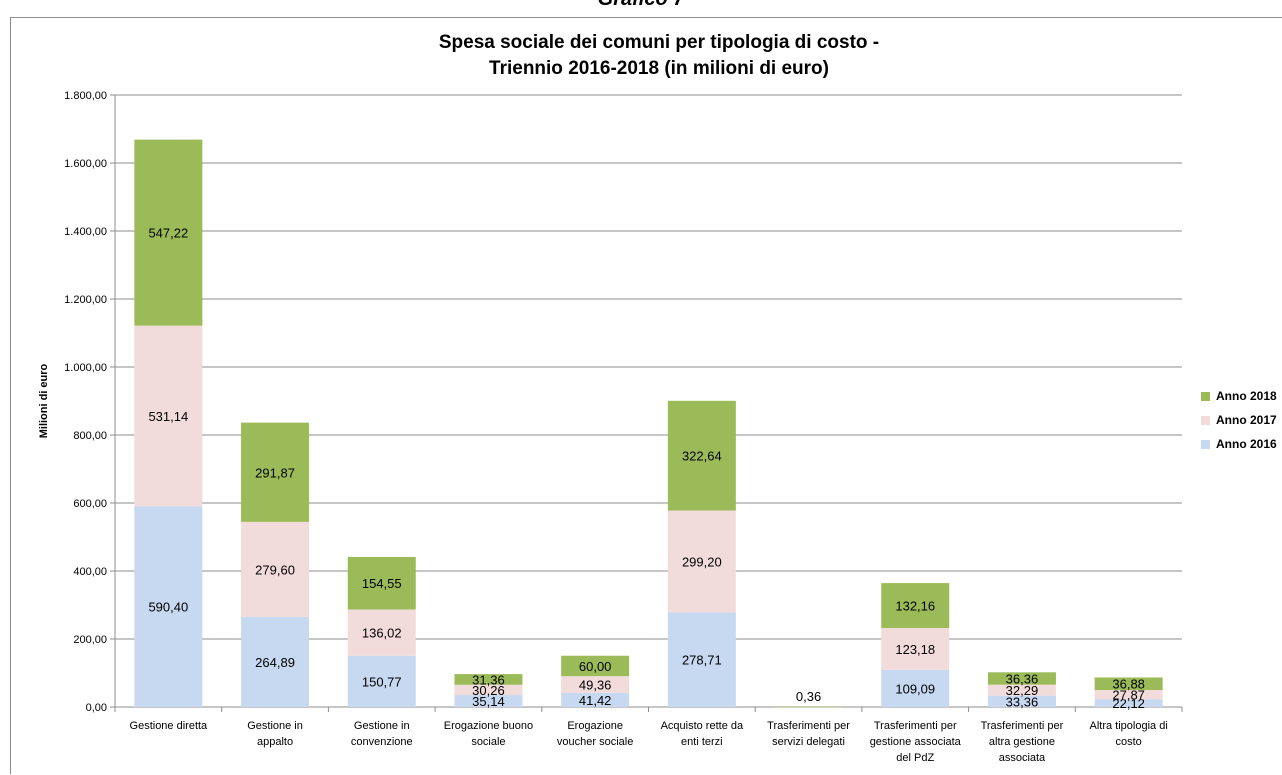 The height and width of the screenshot is (775, 1282). I want to click on data-label: 154,55, so click(382, 583).